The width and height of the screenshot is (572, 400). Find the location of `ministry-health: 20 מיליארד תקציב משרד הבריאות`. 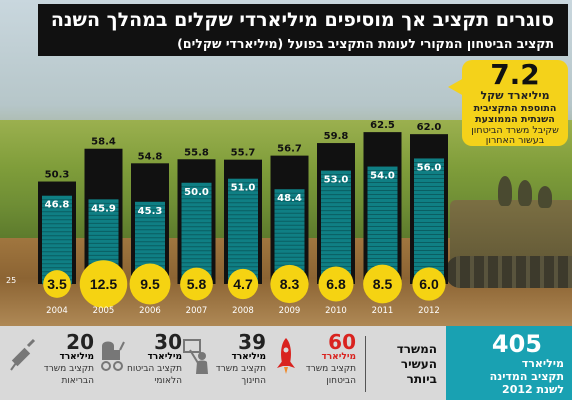

ministry-health: 20 מיליארד תקציב משרד הבריאות is located at coordinates (52, 364).